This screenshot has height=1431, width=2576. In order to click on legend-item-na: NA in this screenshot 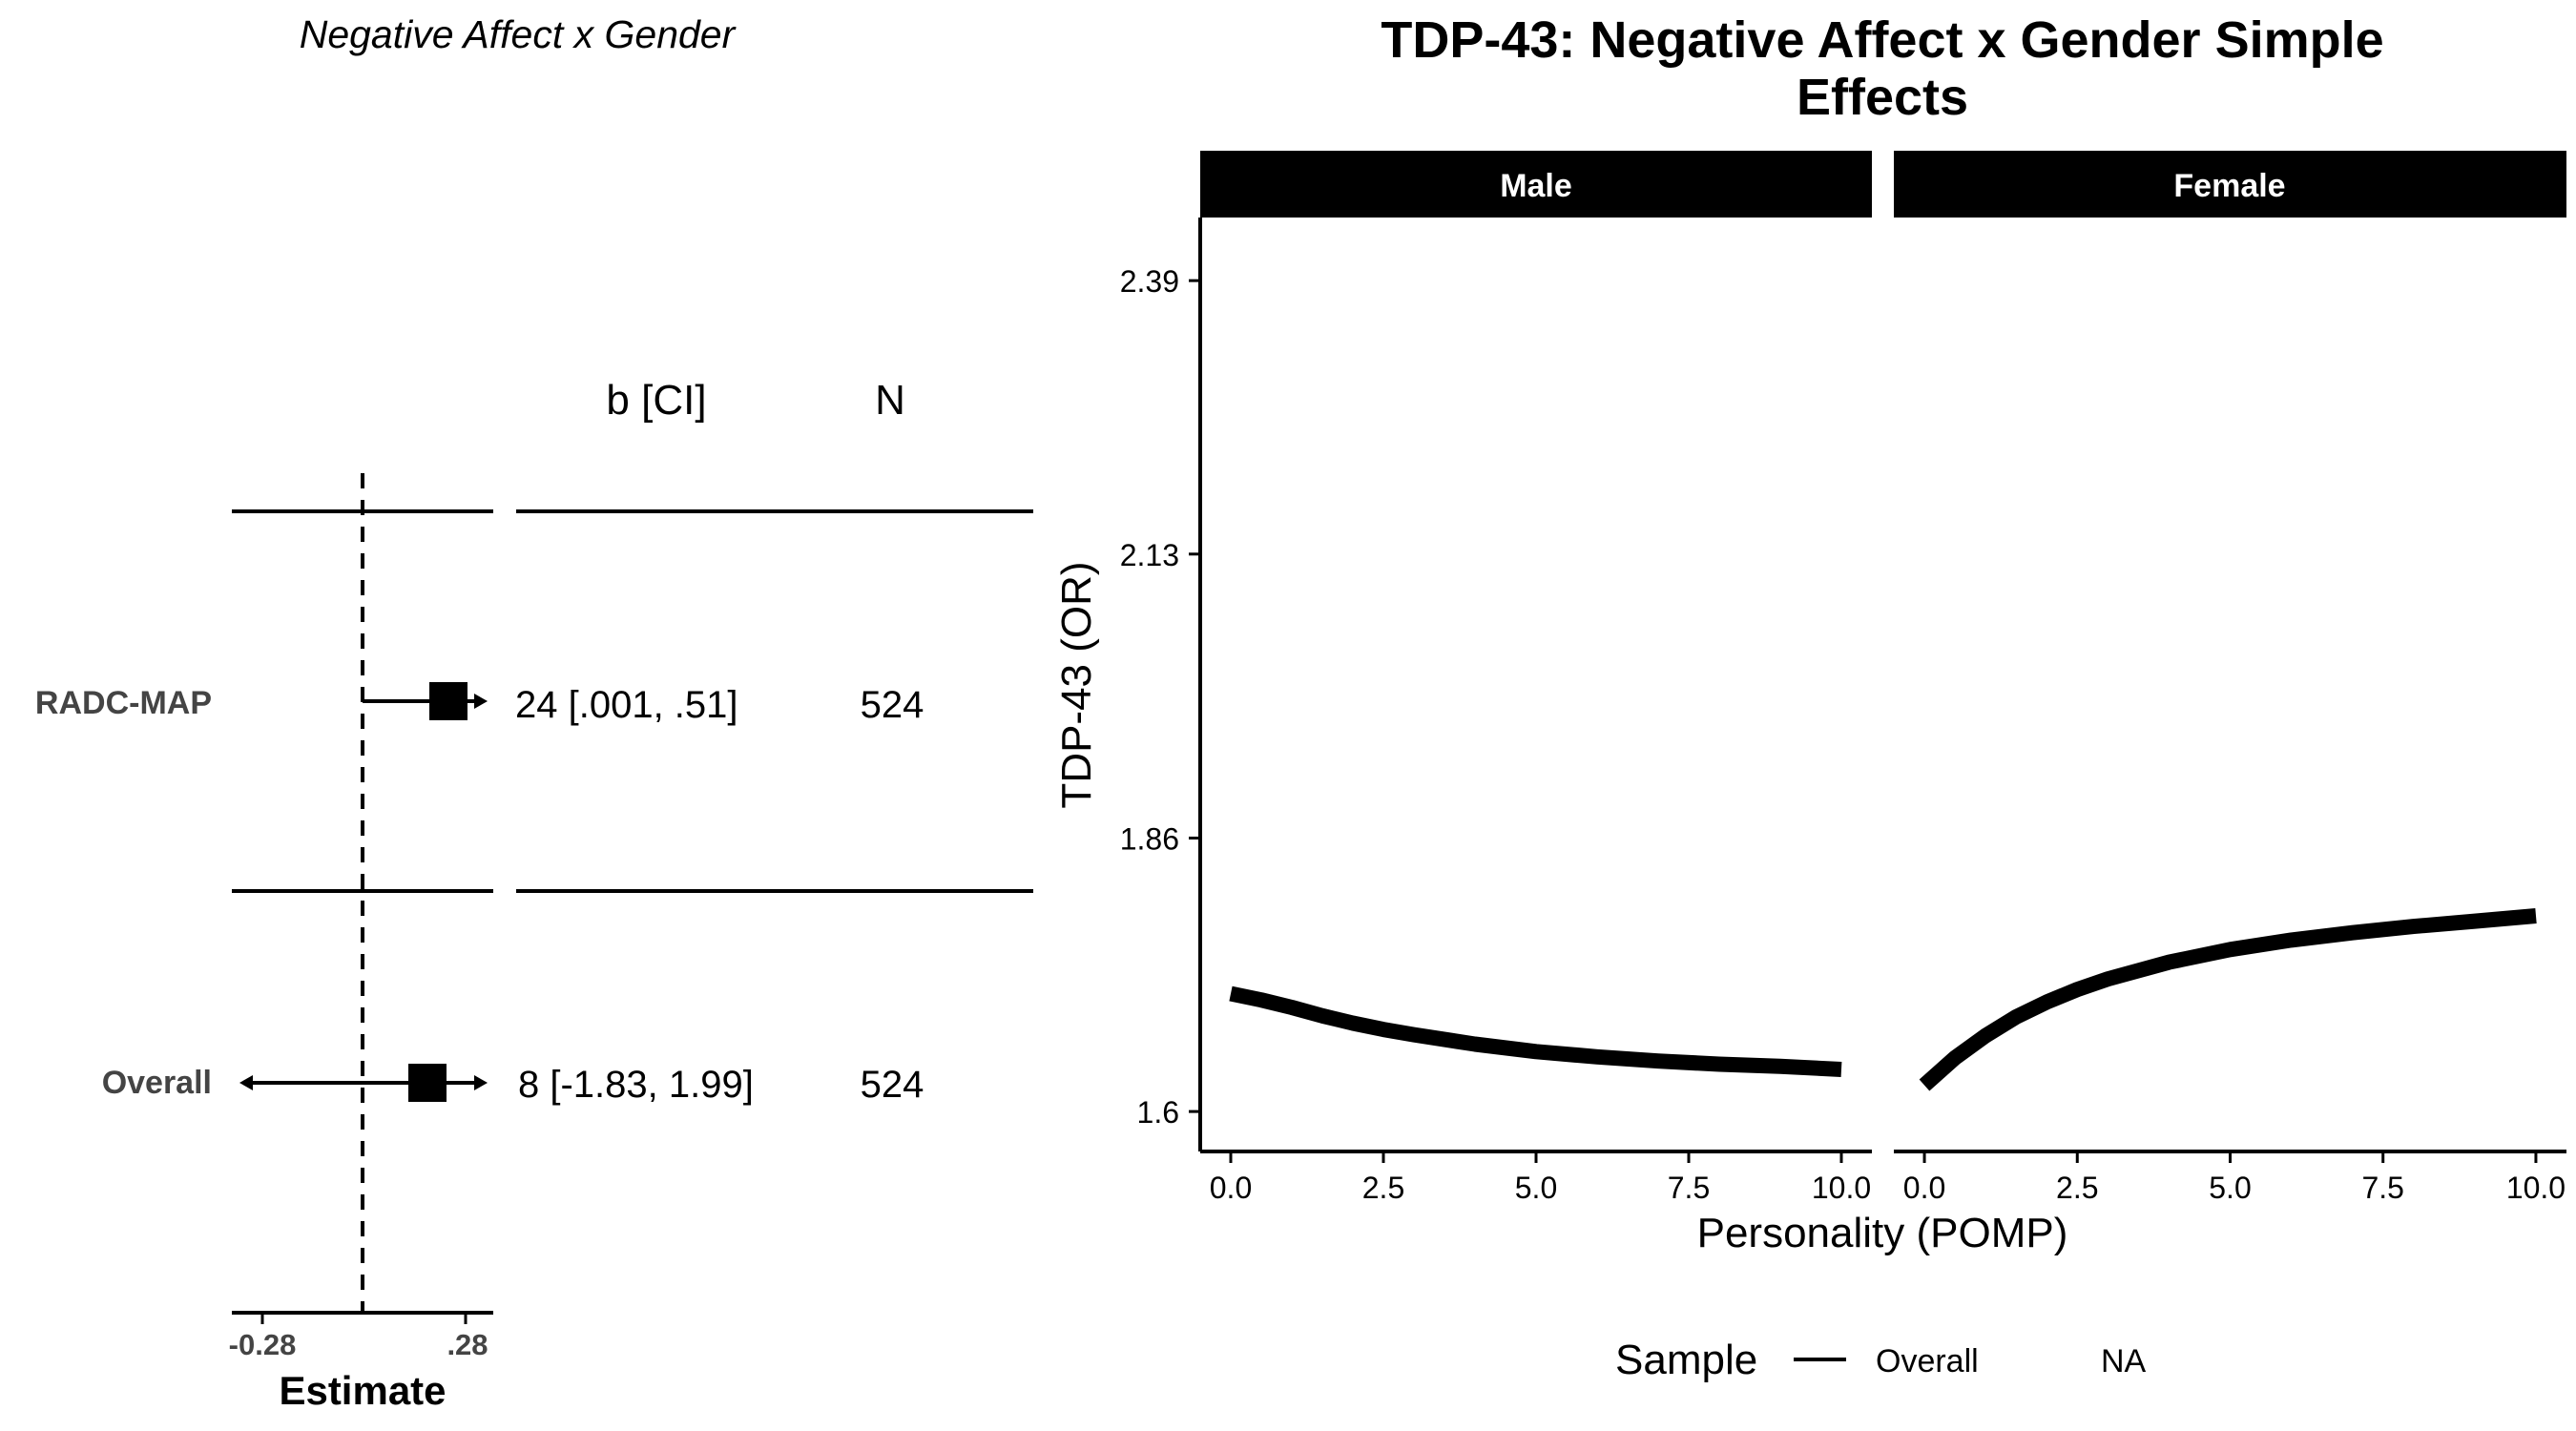, I will do `click(2124, 1361)`.